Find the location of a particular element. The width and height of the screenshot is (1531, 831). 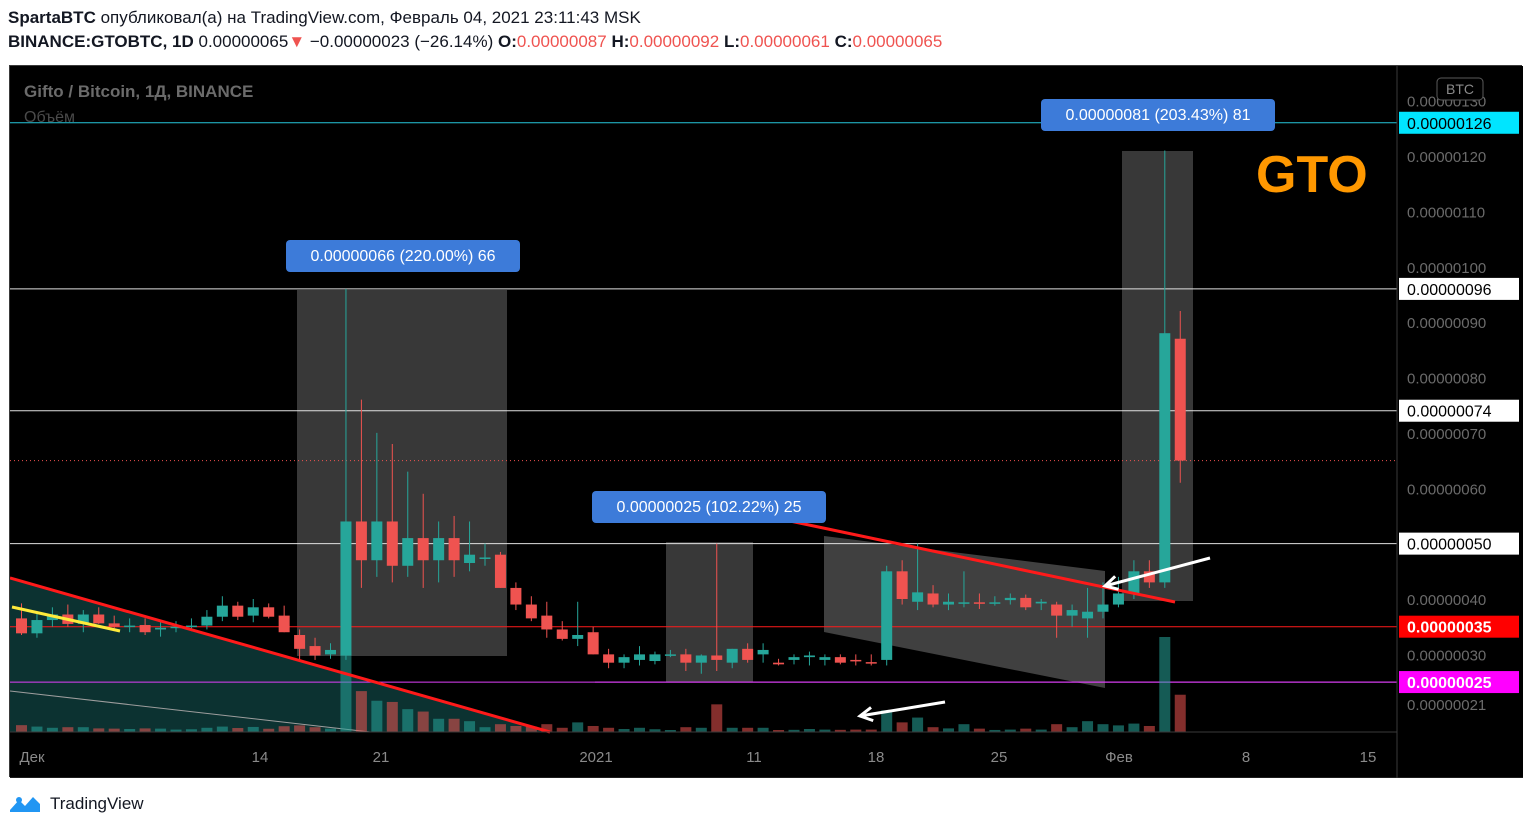

x-tick-label: Дек is located at coordinates (32, 757).